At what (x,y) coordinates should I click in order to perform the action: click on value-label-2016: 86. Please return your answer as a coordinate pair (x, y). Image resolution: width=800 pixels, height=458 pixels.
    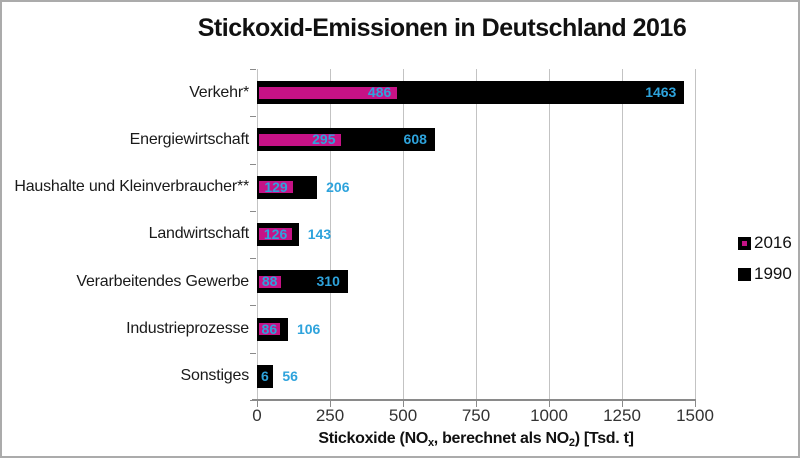
    Looking at the image, I should click on (269, 328).